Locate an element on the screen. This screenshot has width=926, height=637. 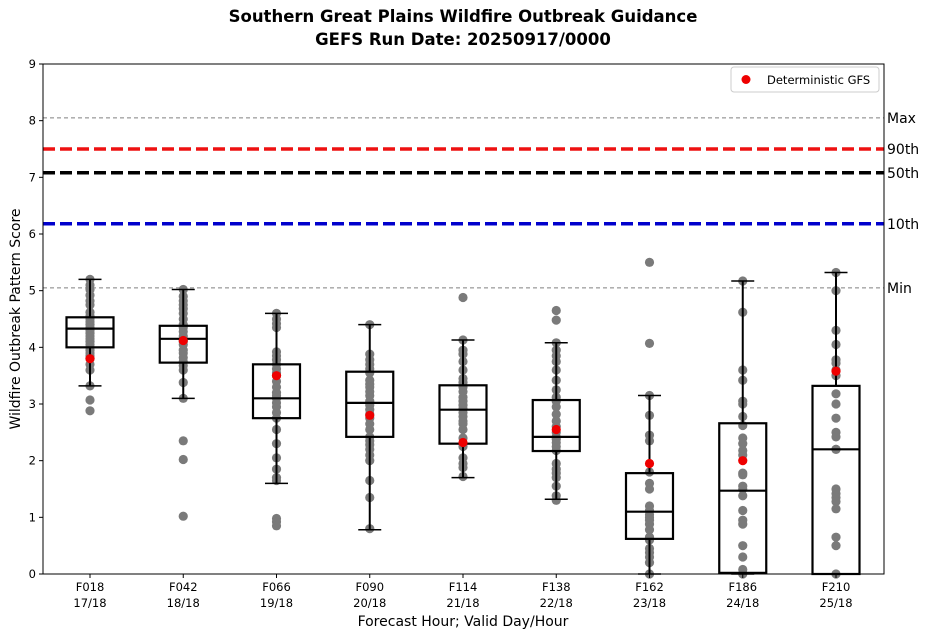
x-tick-hour: F090 is located at coordinates (369, 587).